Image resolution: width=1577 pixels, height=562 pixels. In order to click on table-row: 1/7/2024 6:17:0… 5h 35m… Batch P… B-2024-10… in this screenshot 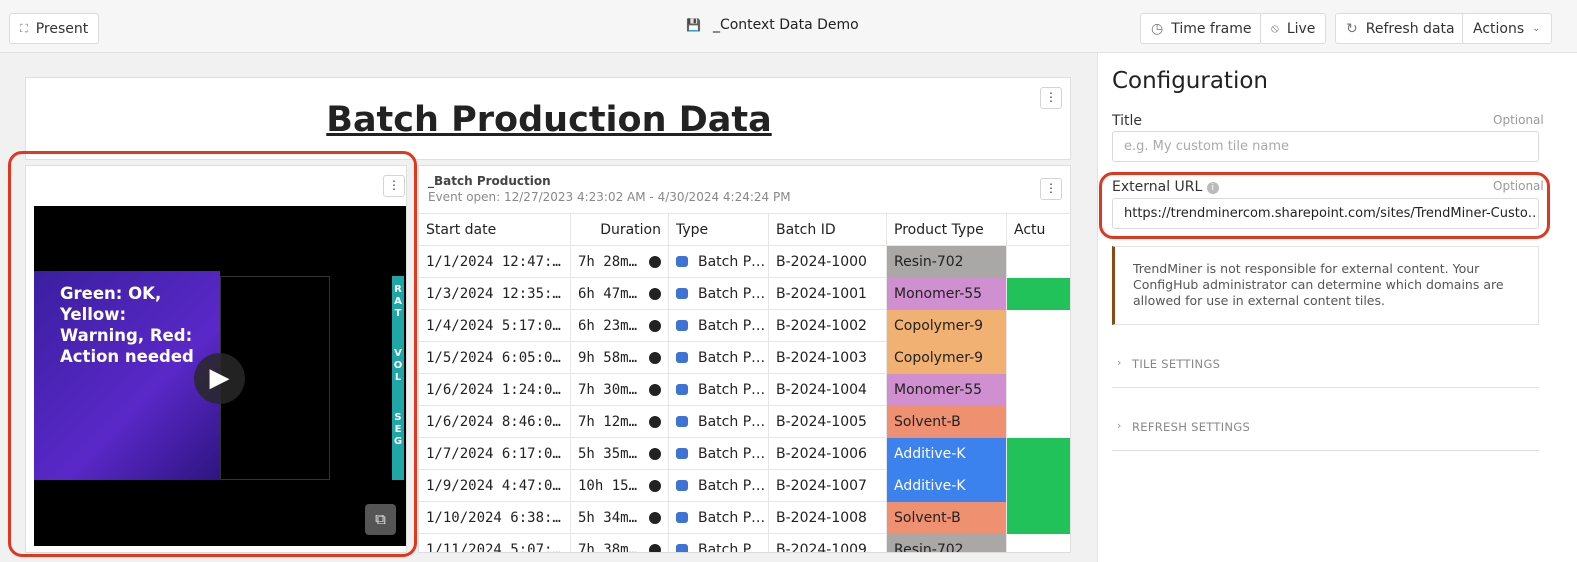, I will do `click(744, 454)`.